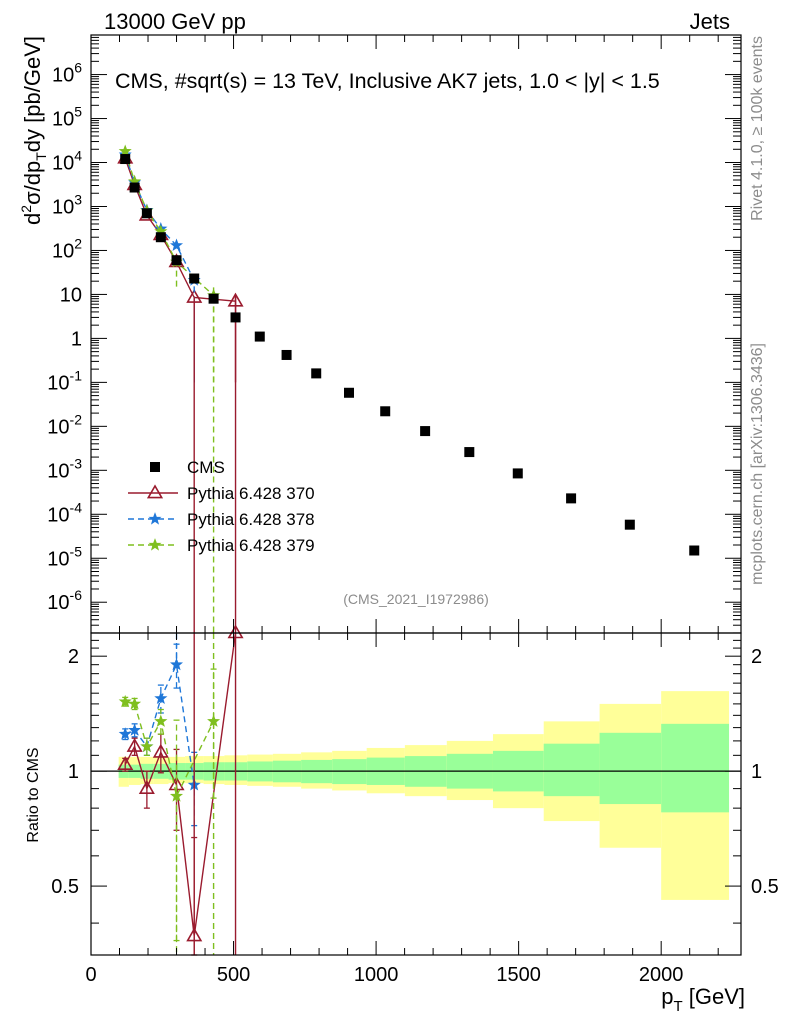 This screenshot has height=1024, width=786. I want to click on legend-label: CMS, so click(206, 467).